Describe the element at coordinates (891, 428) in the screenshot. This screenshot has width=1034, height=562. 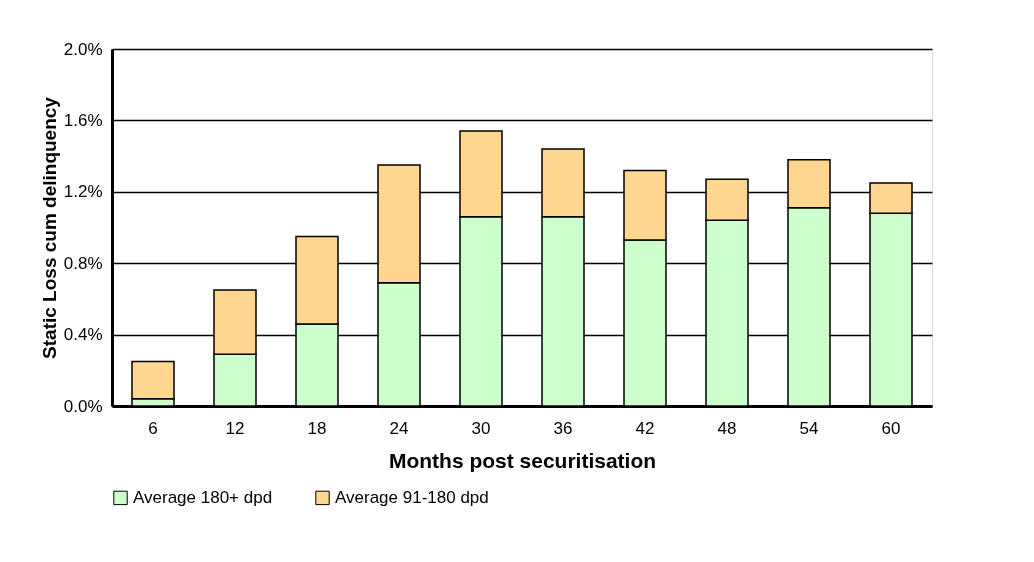
I see `x-tick-label: 60` at that location.